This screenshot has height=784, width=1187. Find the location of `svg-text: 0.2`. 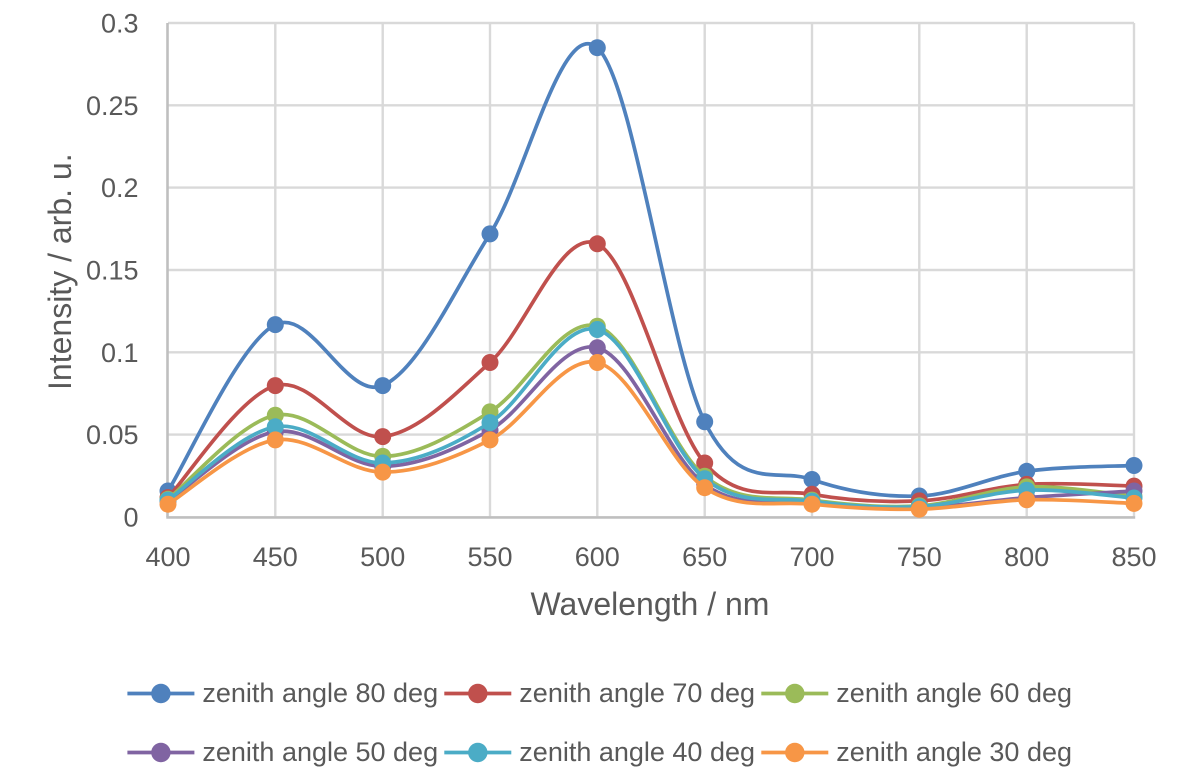

svg-text: 0.2 is located at coordinates (120, 188).